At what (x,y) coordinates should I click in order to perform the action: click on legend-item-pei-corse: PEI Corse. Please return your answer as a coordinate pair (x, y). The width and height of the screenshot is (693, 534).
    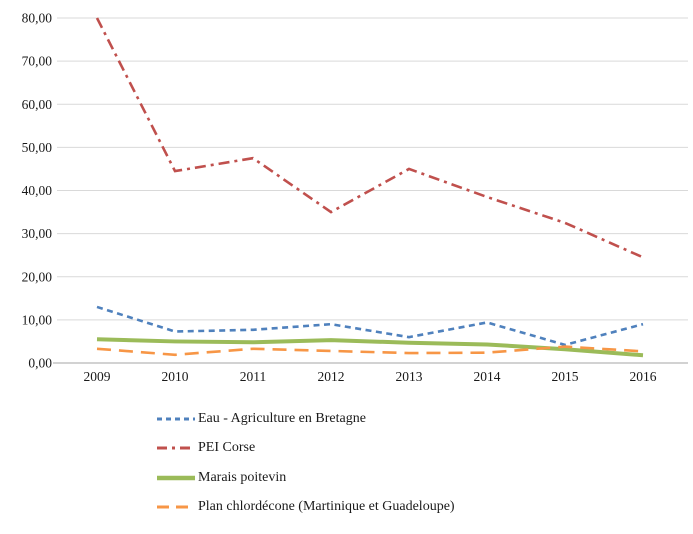
    Looking at the image, I should click on (425, 449).